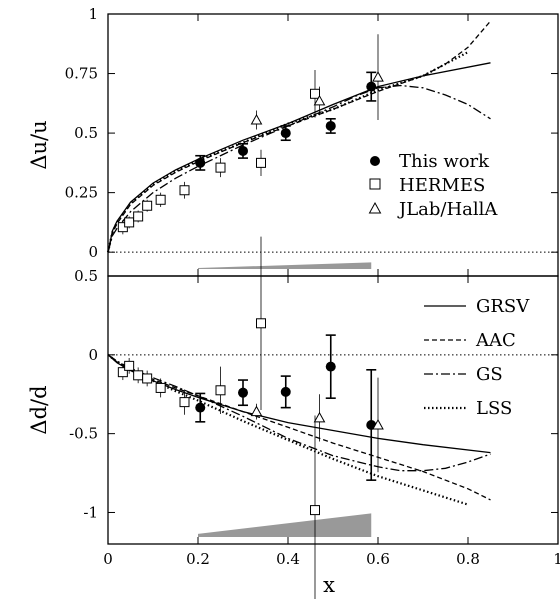 This screenshot has width=560, height=599. What do you see at coordinates (90, 512) in the screenshot?
I see `bottom-y-tick-label: -1` at bounding box center [90, 512].